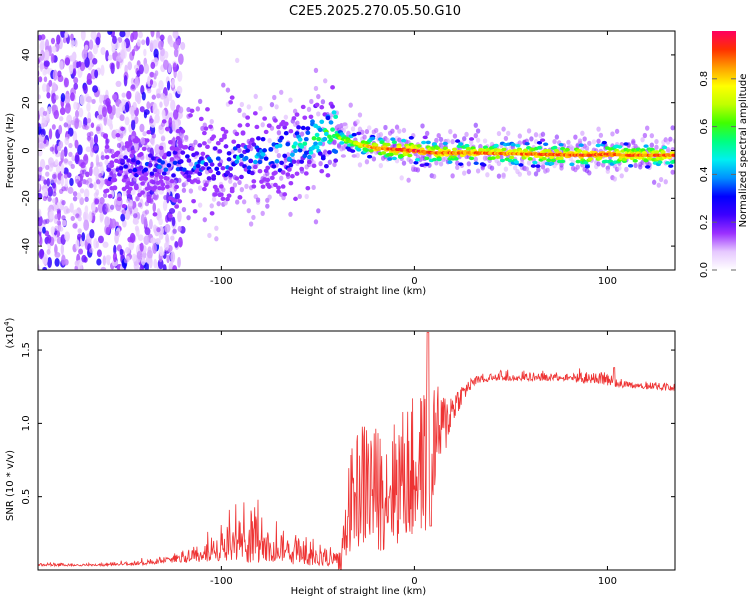  What do you see at coordinates (221, 581) in the screenshot?
I see `snr-x-tick-label: -100` at bounding box center [221, 581].